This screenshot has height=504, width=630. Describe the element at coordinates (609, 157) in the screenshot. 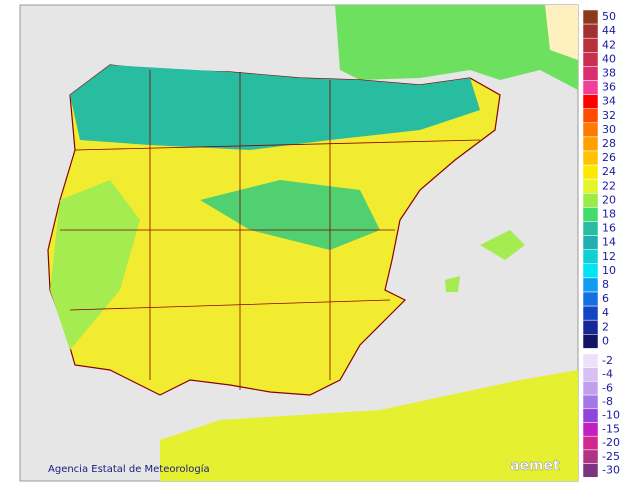

I see `legend-label: 26` at that location.